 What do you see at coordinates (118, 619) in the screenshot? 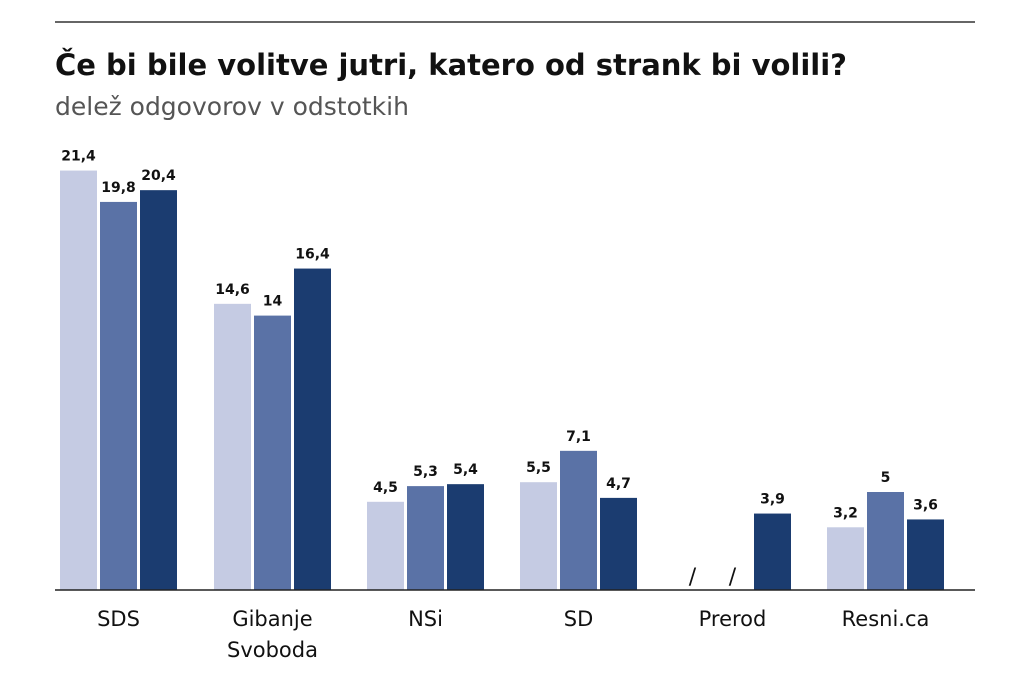
I see `category-label: SDS` at bounding box center [118, 619].